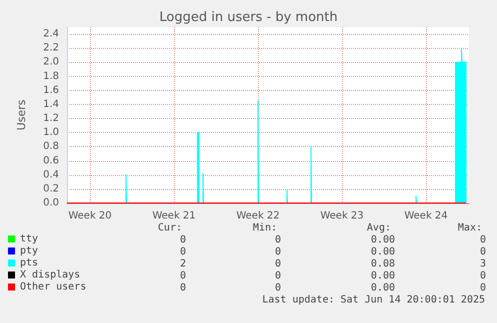  I want to click on y-tick-label: 0.0, so click(51, 203).